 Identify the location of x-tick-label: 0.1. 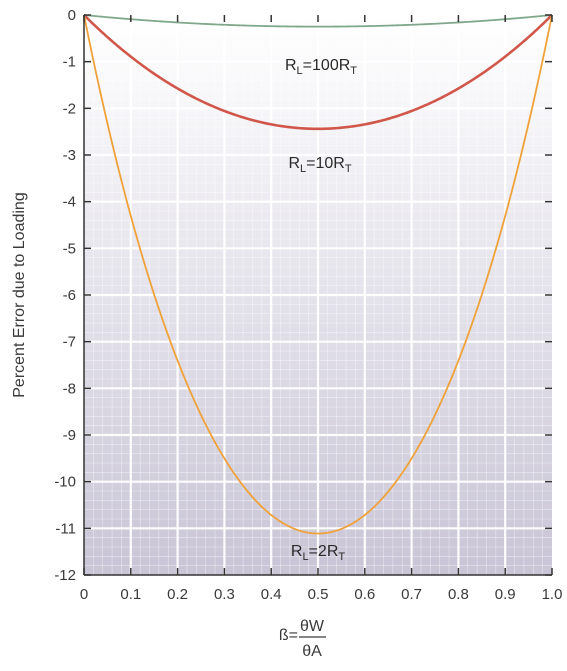
(130, 594).